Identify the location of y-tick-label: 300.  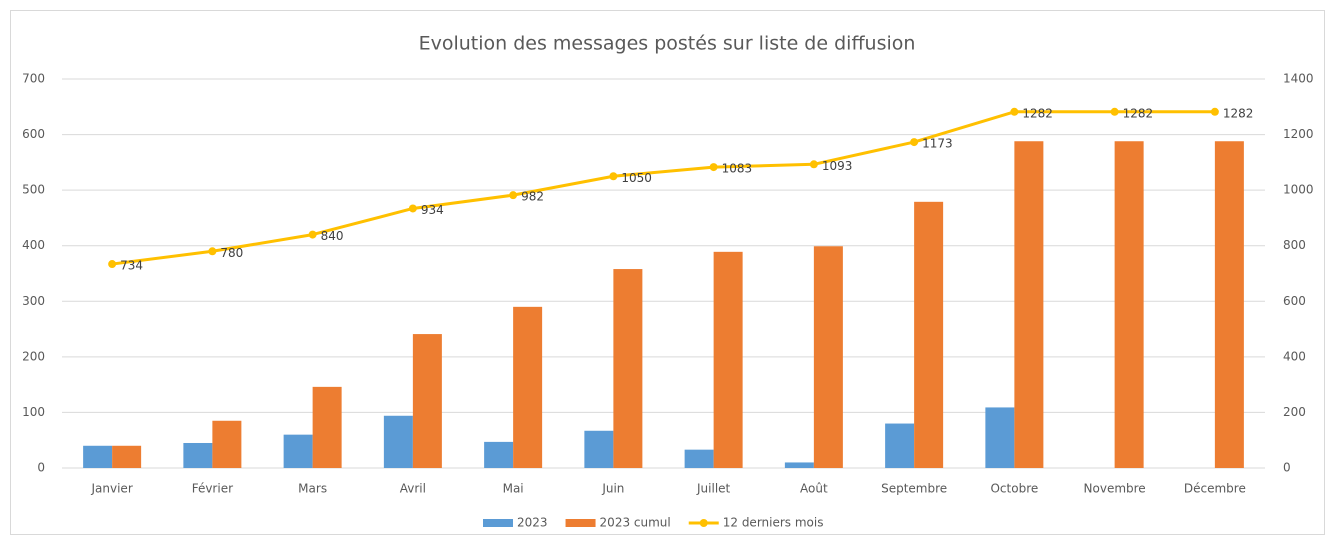
(33, 301).